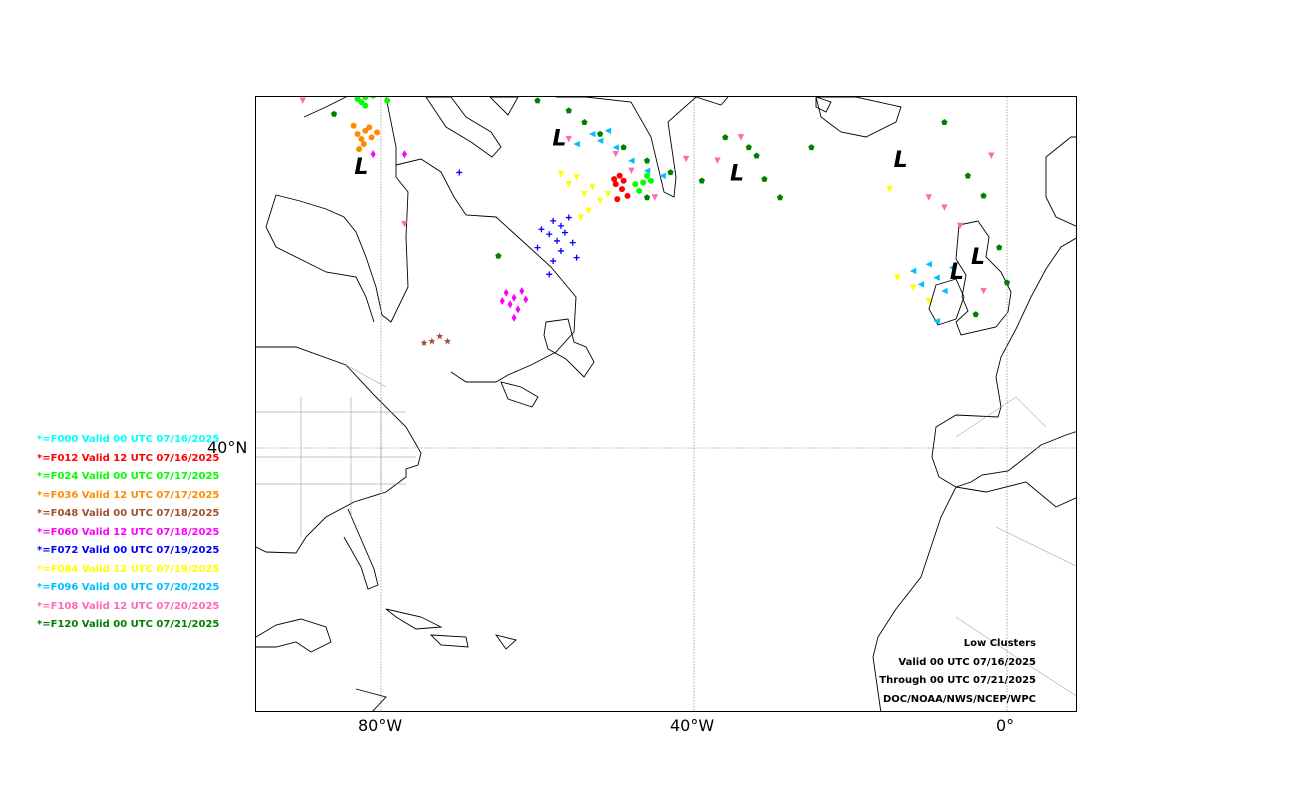  What do you see at coordinates (823, 105) in the screenshot?
I see `iceland-coast` at bounding box center [823, 105].